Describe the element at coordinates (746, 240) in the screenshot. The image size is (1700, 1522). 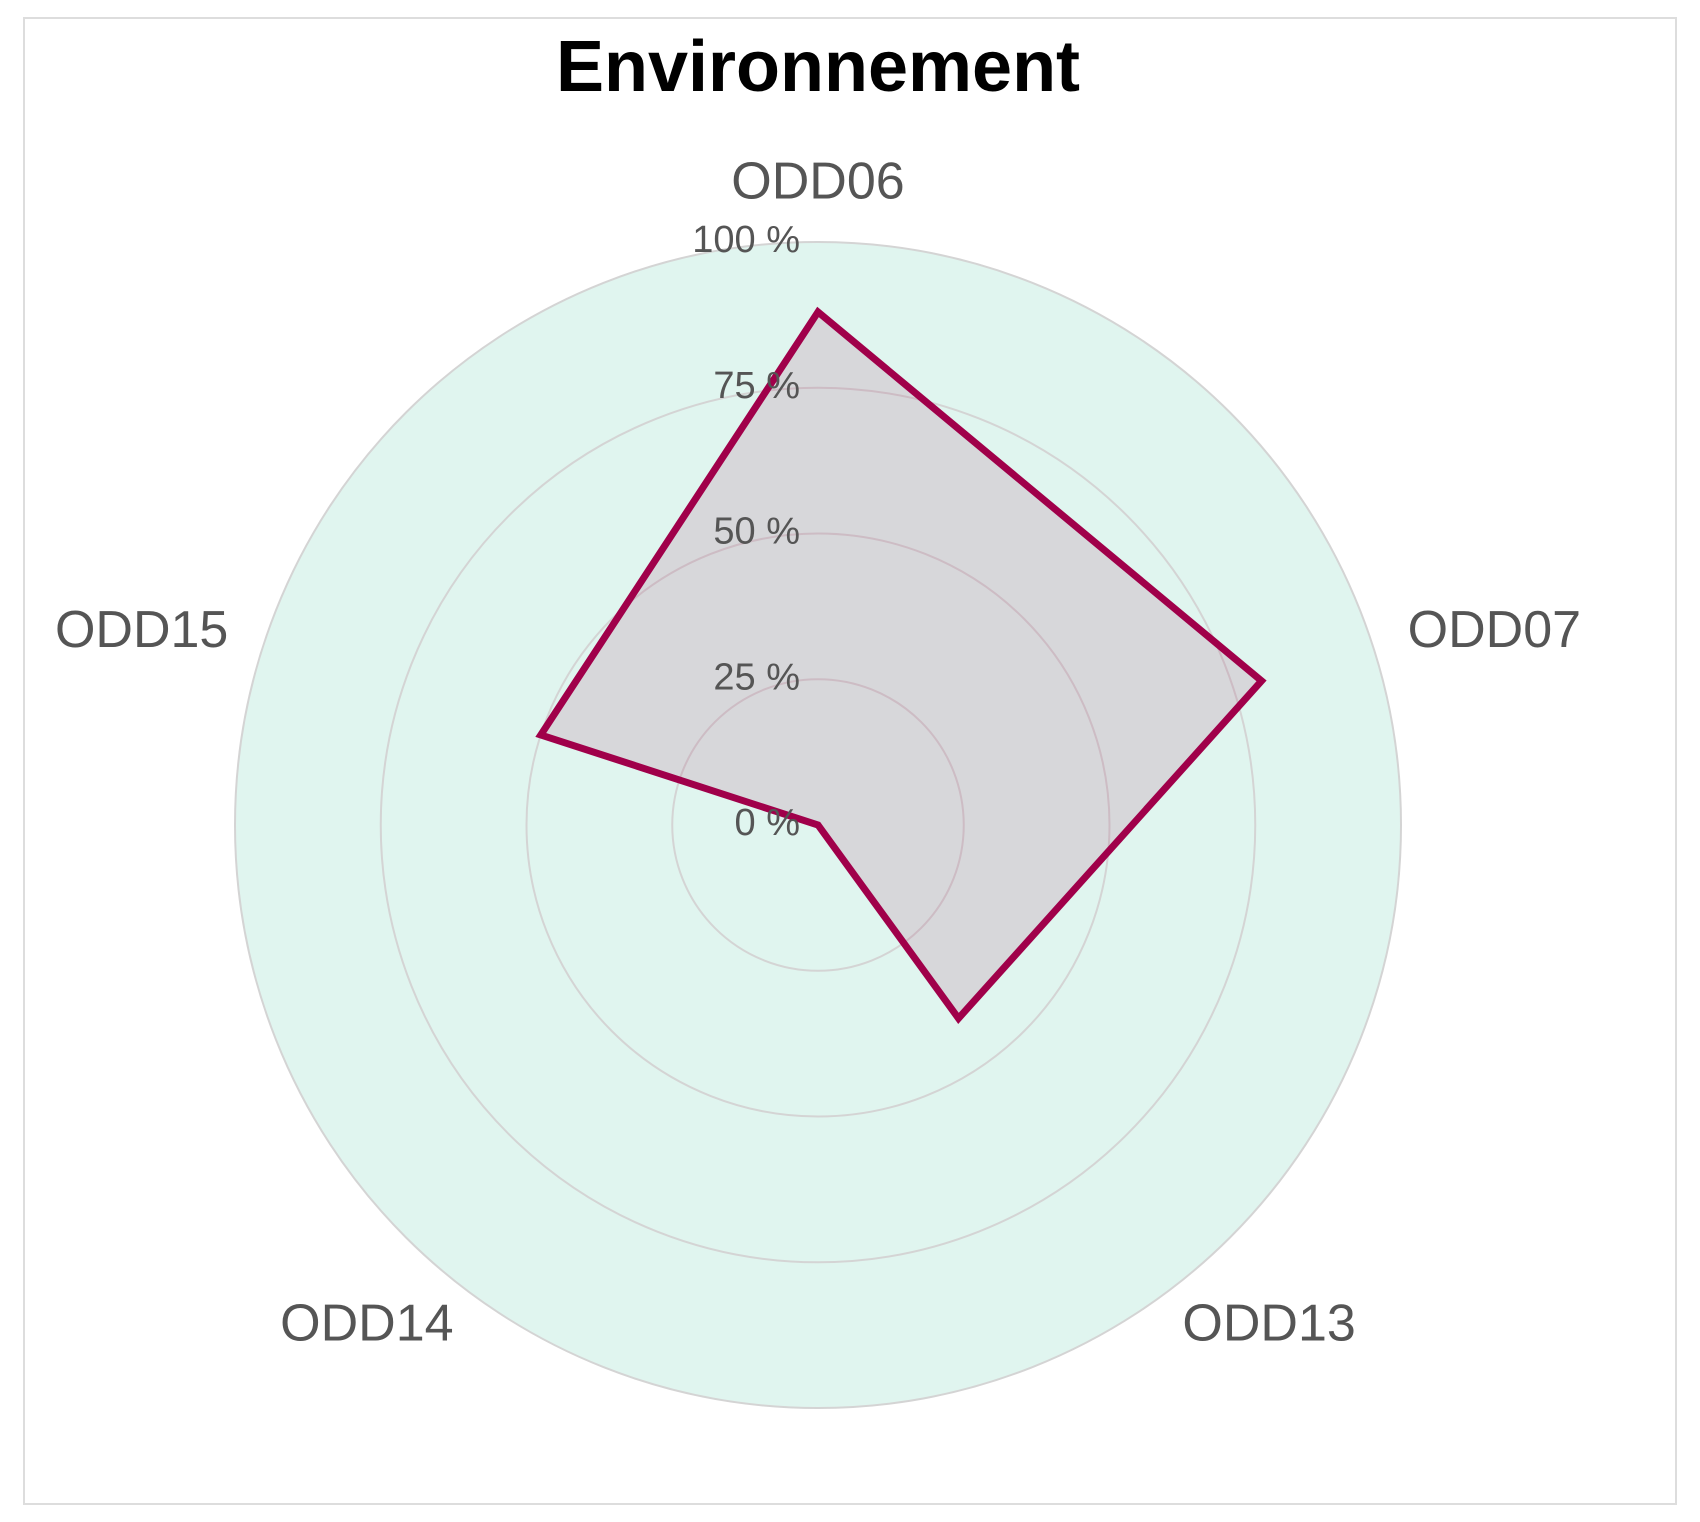
I see `r-tick-label: 100 %` at that location.